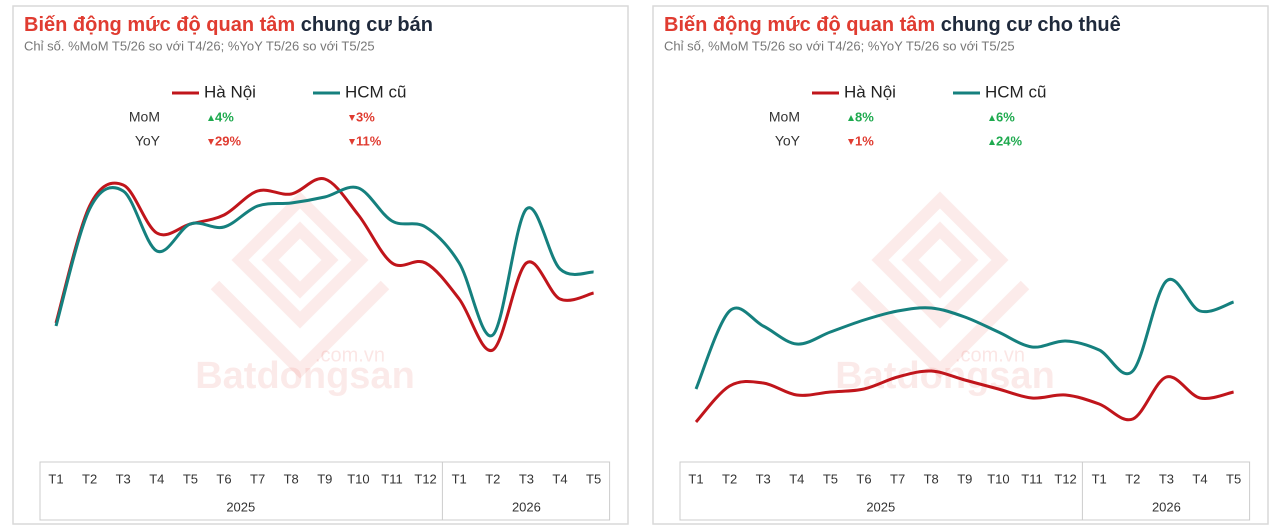  What do you see at coordinates (369, 140) in the screenshot?
I see `change-label: 11%` at bounding box center [369, 140].